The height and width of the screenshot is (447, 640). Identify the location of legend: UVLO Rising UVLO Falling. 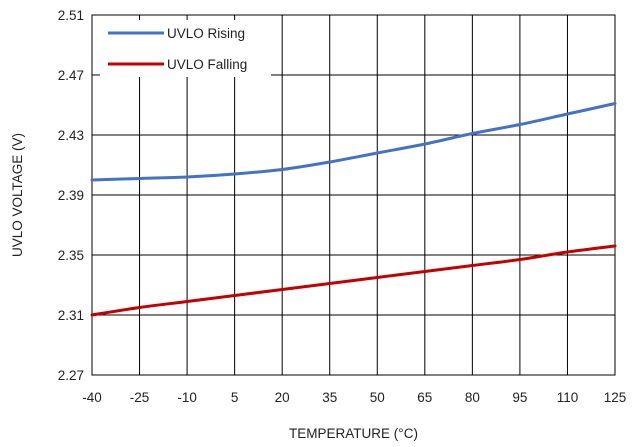
(185, 48).